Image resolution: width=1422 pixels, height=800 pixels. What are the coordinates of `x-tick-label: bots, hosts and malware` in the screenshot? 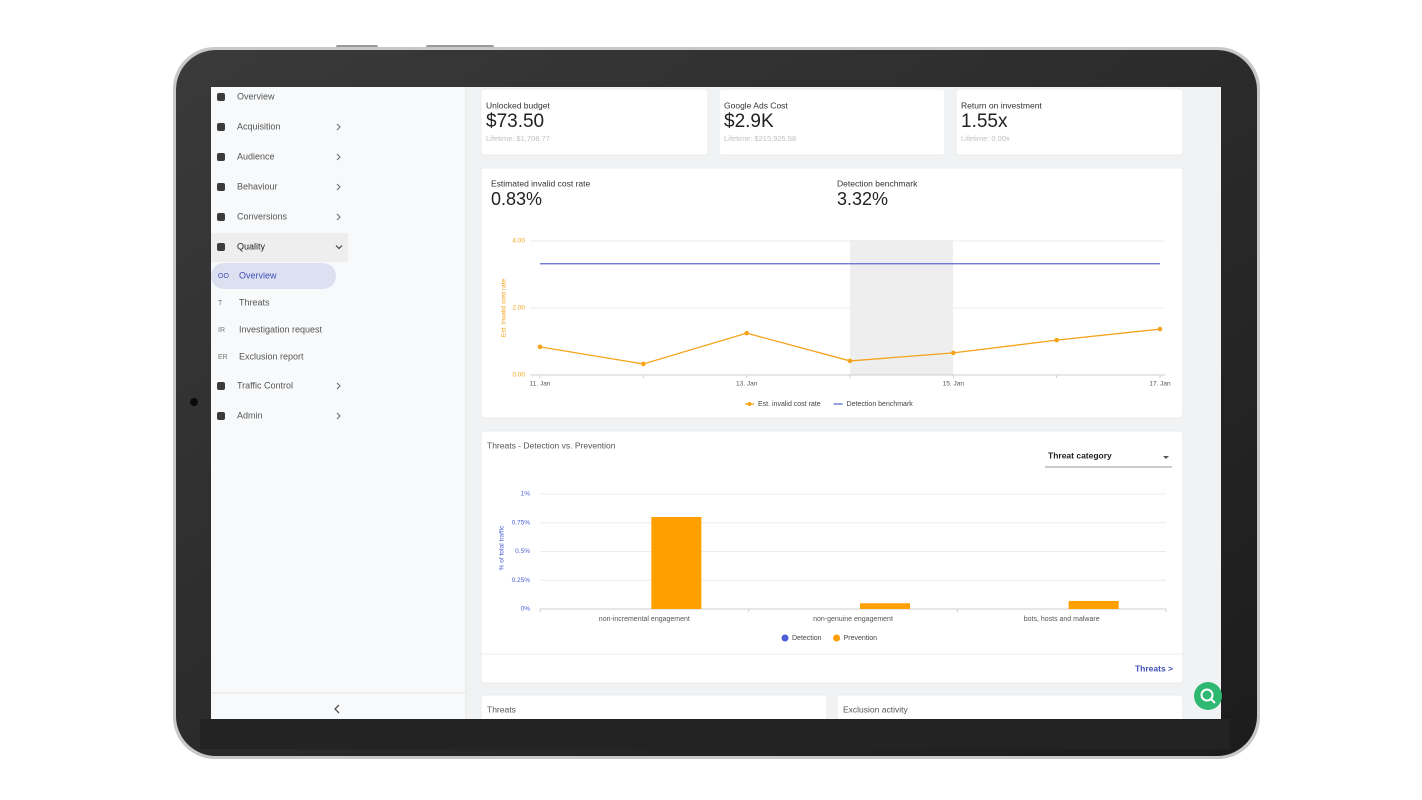 It's located at (1062, 619).